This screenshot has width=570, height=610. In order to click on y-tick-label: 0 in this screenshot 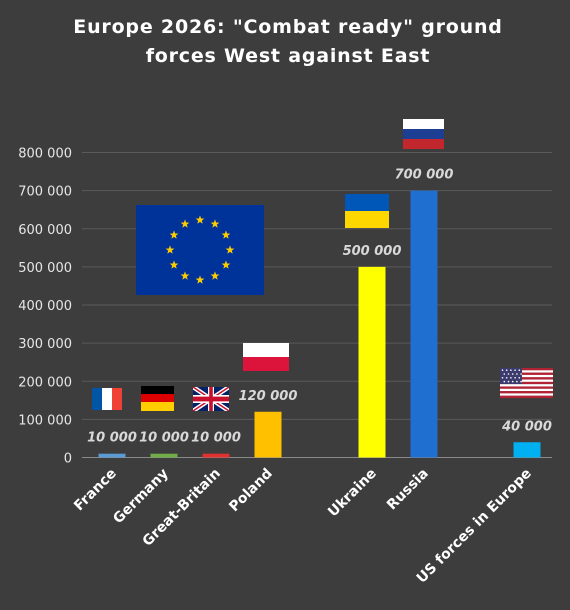, I will do `click(68, 459)`.